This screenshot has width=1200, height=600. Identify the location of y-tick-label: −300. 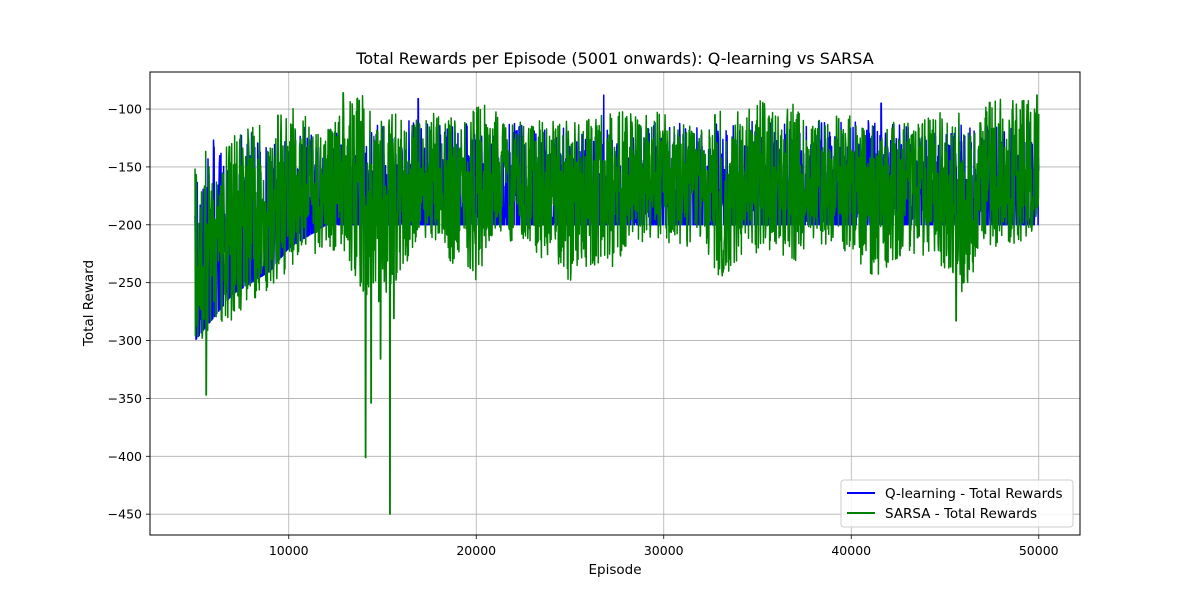
(125, 340).